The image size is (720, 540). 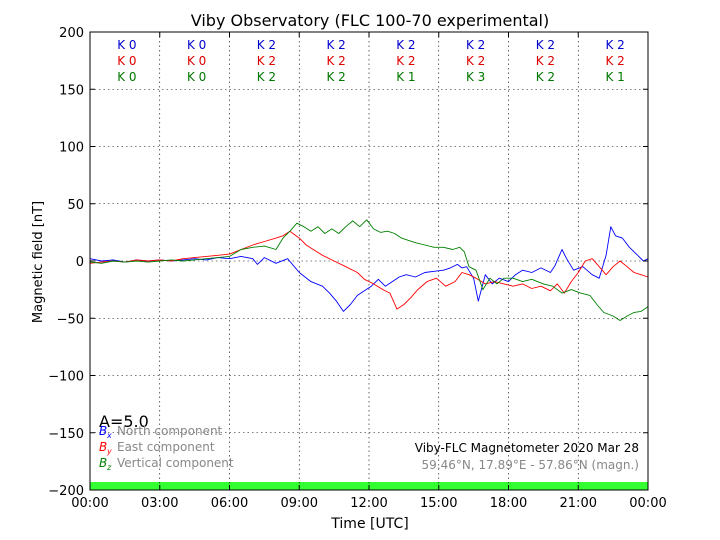 What do you see at coordinates (170, 431) in the screenshot?
I see `legend-label: North component` at bounding box center [170, 431].